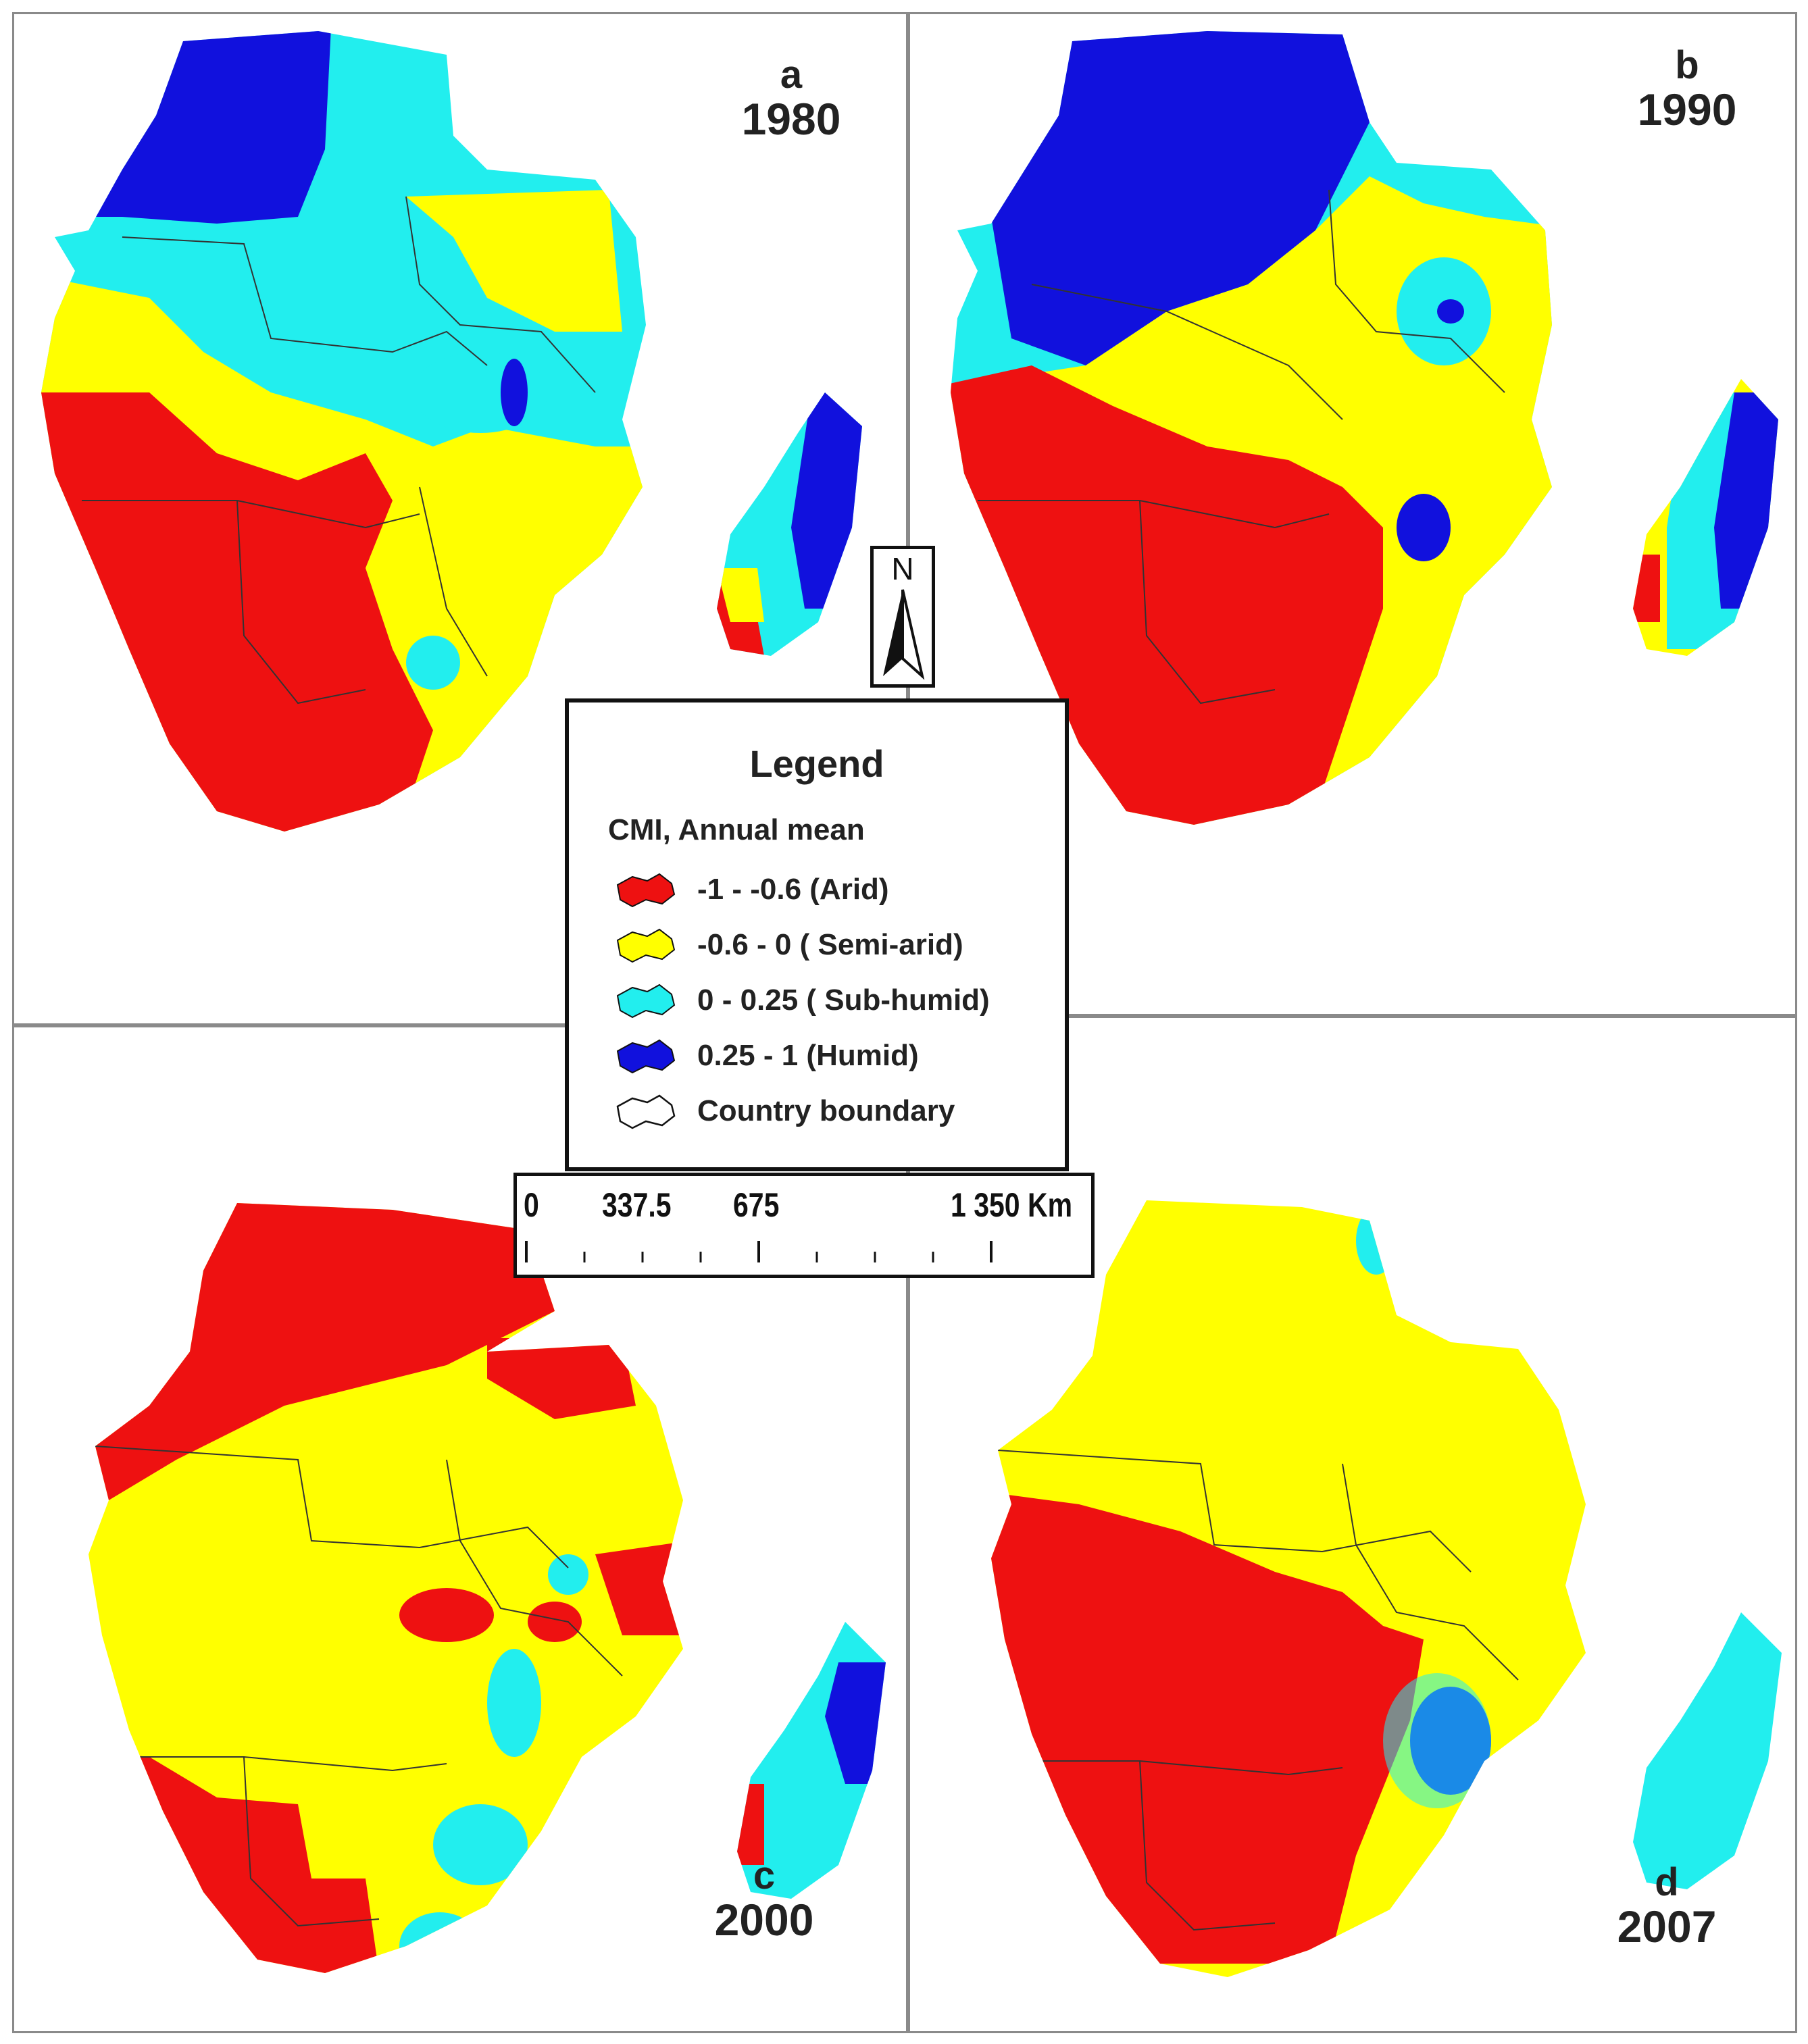 Image resolution: width=1808 pixels, height=2044 pixels. I want to click on panel-d-label: d 2007, so click(1666, 1906).